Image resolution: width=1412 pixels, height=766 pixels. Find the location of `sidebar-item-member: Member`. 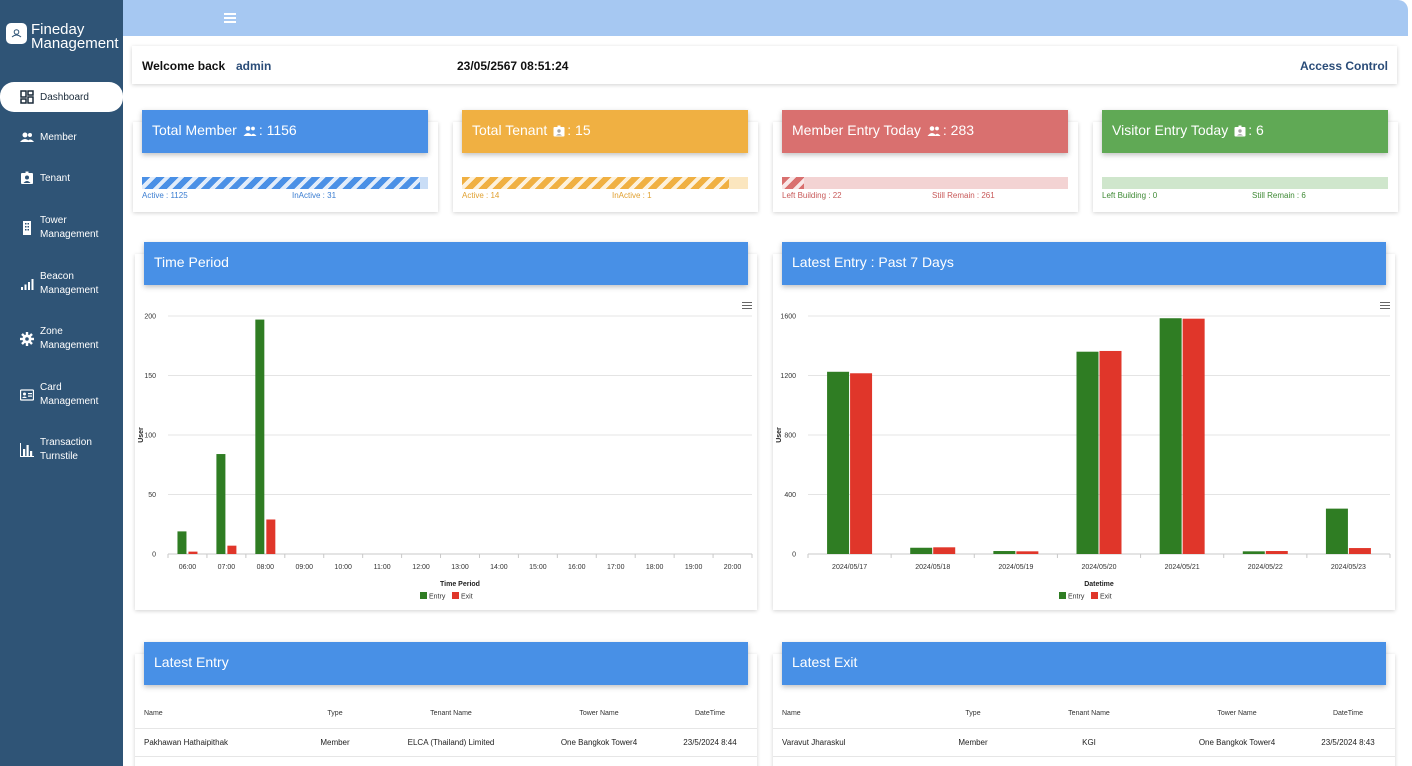

sidebar-item-member: Member is located at coordinates (61, 137).